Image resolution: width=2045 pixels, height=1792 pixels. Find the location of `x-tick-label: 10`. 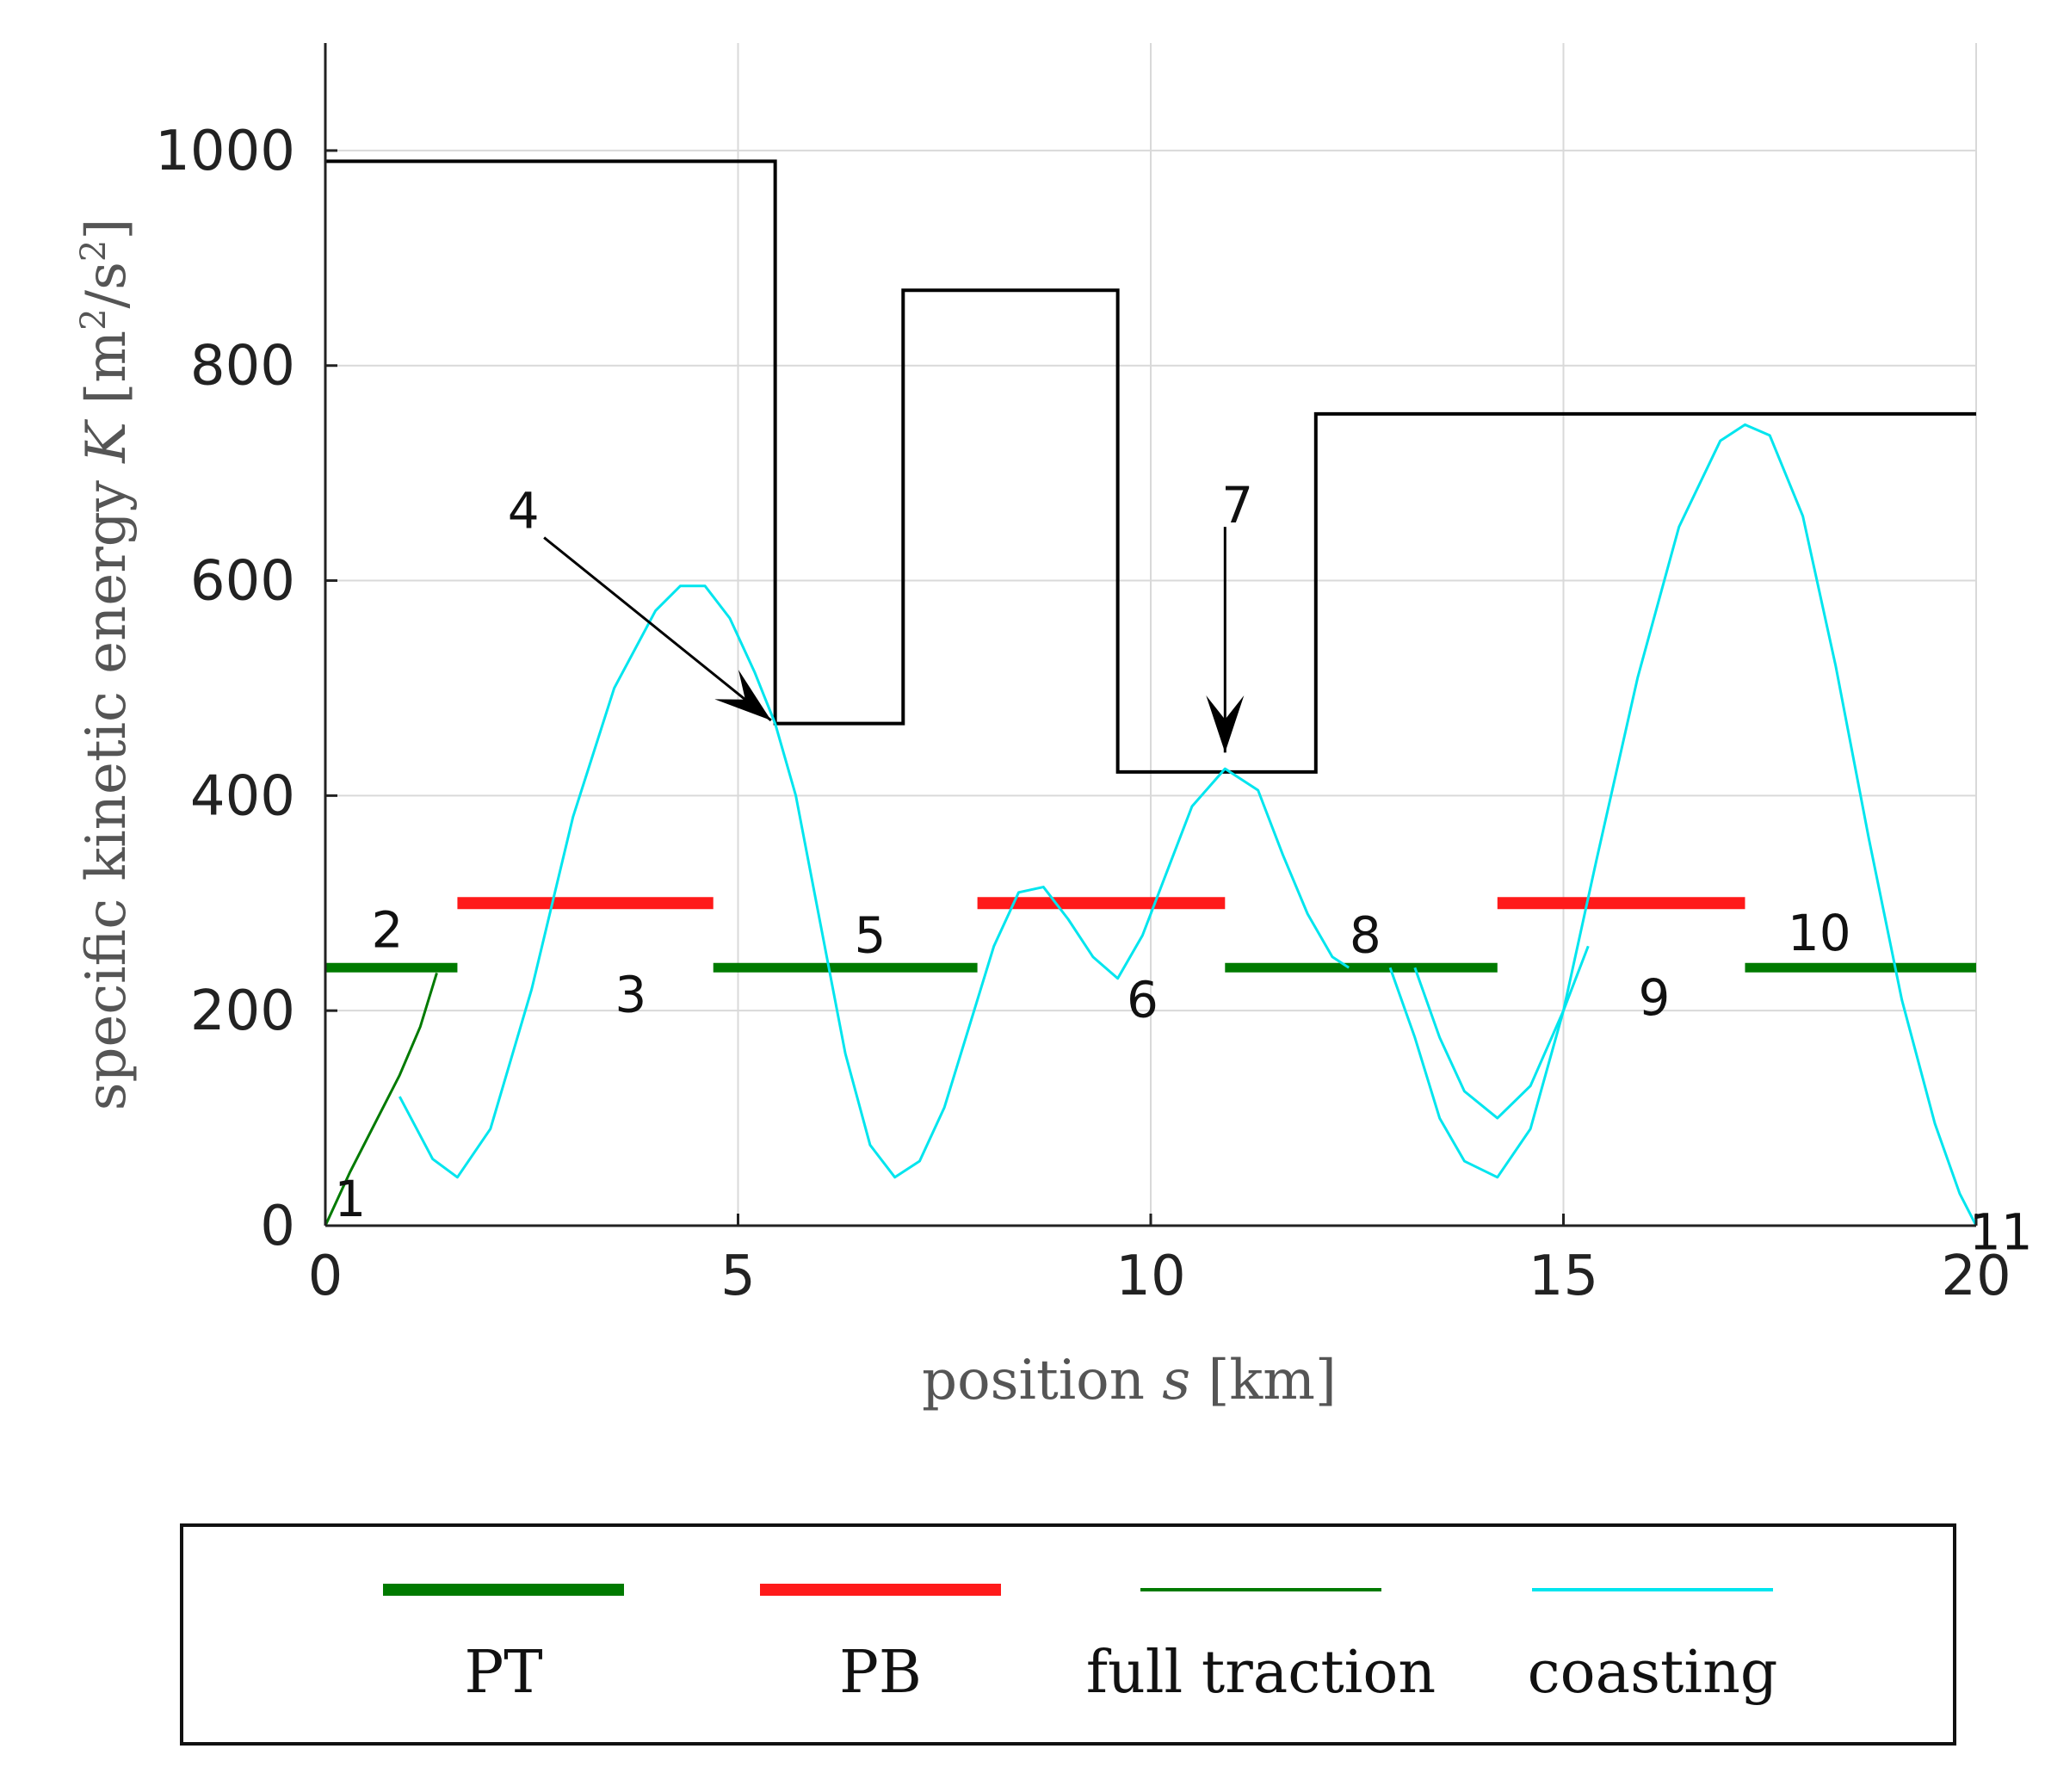

x-tick-label: 10 is located at coordinates (1150, 1276).